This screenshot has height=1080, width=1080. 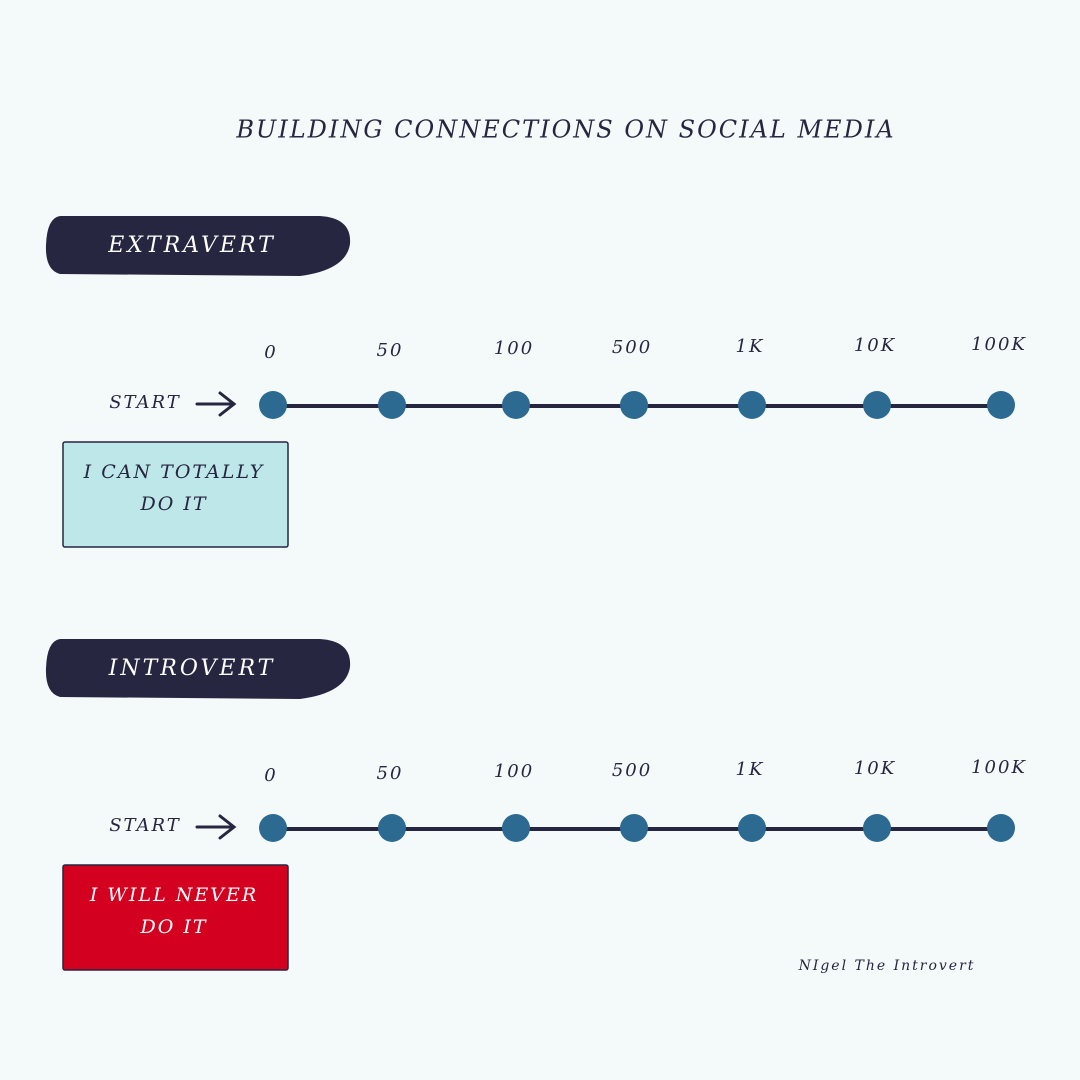 What do you see at coordinates (174, 472) in the screenshot?
I see `note-text: I CAN TOTALLY` at bounding box center [174, 472].